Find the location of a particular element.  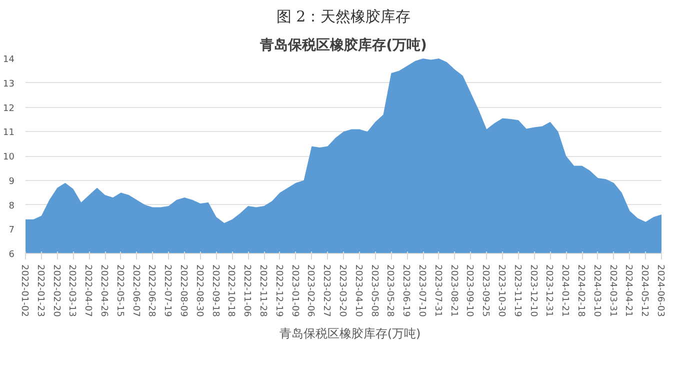

y-tick-label: 7 is located at coordinates (11, 231).